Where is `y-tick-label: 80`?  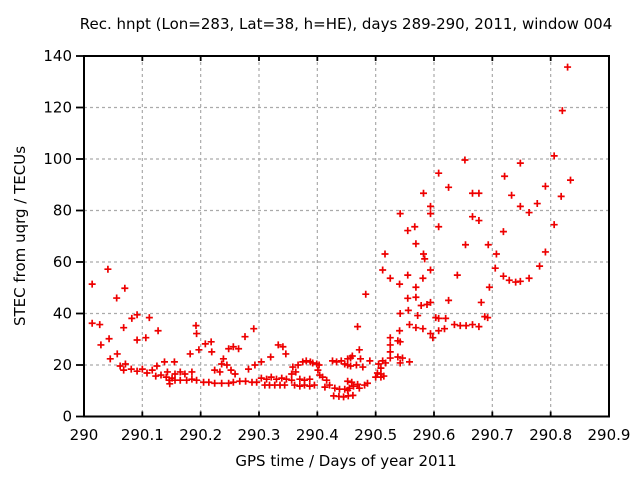
y-tick-label: 80 is located at coordinates (62, 211).